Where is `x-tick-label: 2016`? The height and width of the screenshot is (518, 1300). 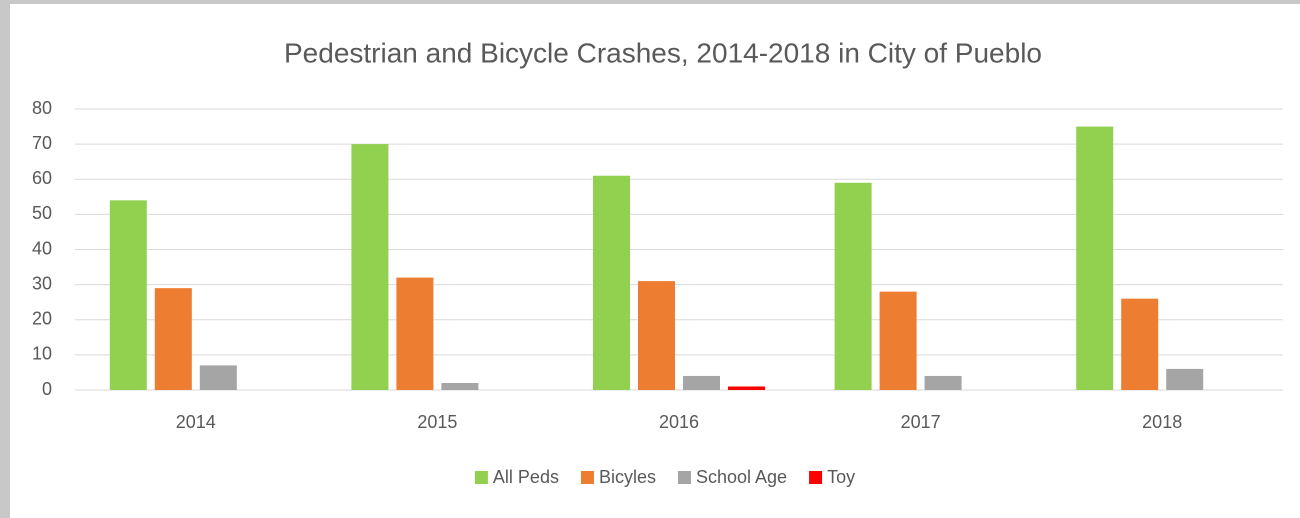
x-tick-label: 2016 is located at coordinates (679, 422).